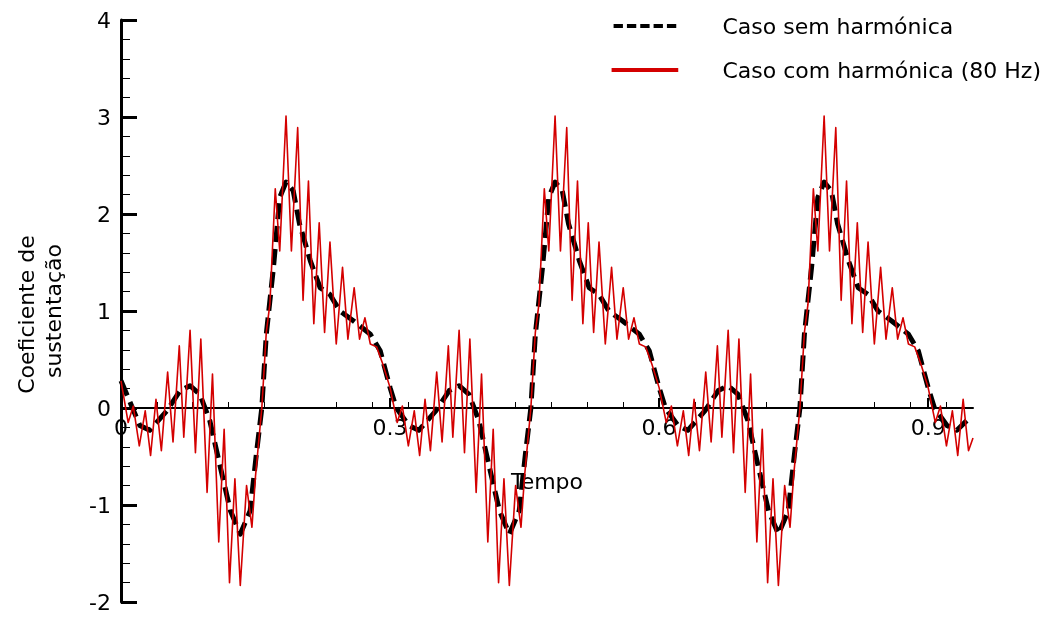 The height and width of the screenshot is (619, 1054). What do you see at coordinates (104, 408) in the screenshot?
I see `y-tick-label: 0` at bounding box center [104, 408].